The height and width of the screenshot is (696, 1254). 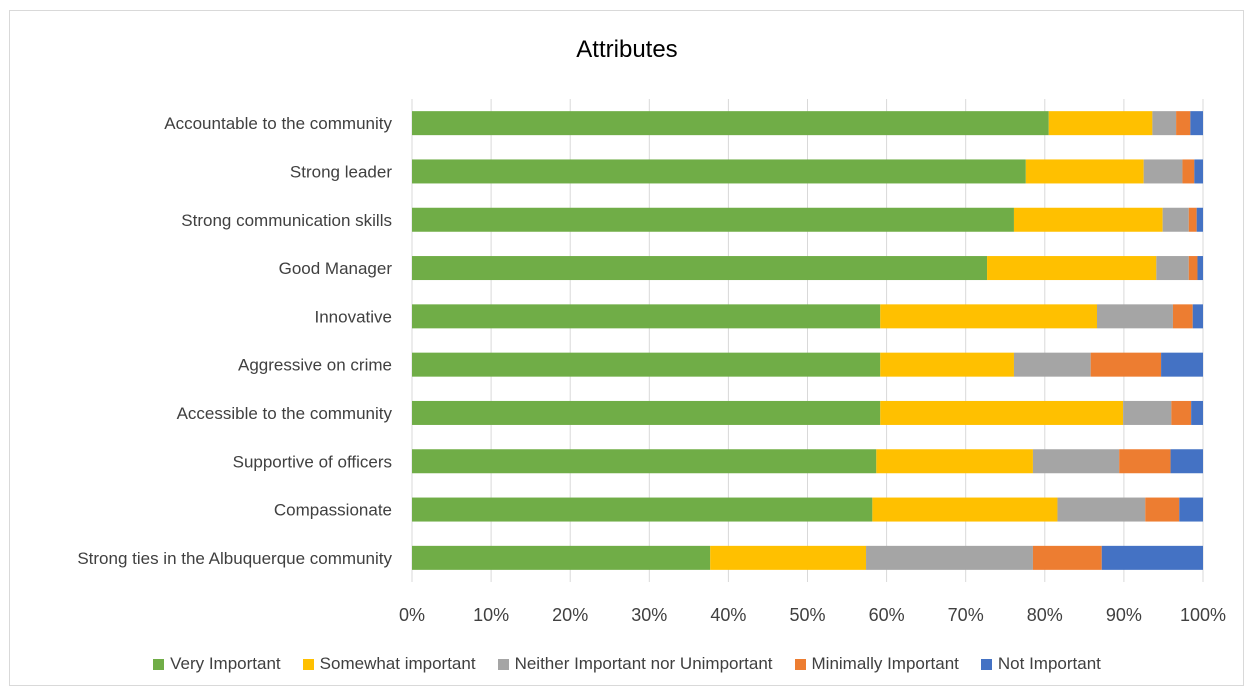 What do you see at coordinates (966, 615) in the screenshot?
I see `x-tick-label: 70%` at bounding box center [966, 615].